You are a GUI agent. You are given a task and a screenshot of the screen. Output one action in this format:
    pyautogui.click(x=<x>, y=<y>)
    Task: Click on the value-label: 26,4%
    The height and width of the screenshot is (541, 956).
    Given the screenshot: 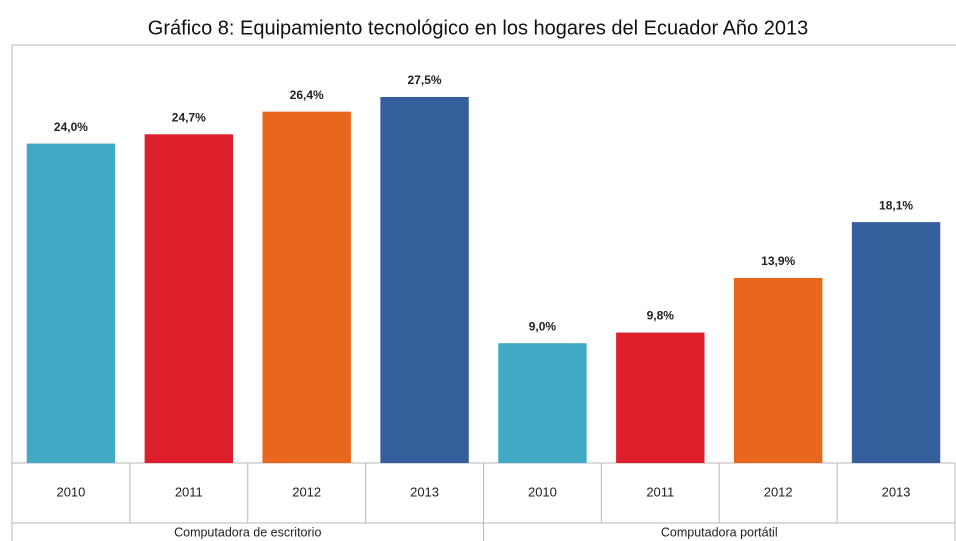 What is the action you would take?
    pyautogui.click(x=307, y=95)
    